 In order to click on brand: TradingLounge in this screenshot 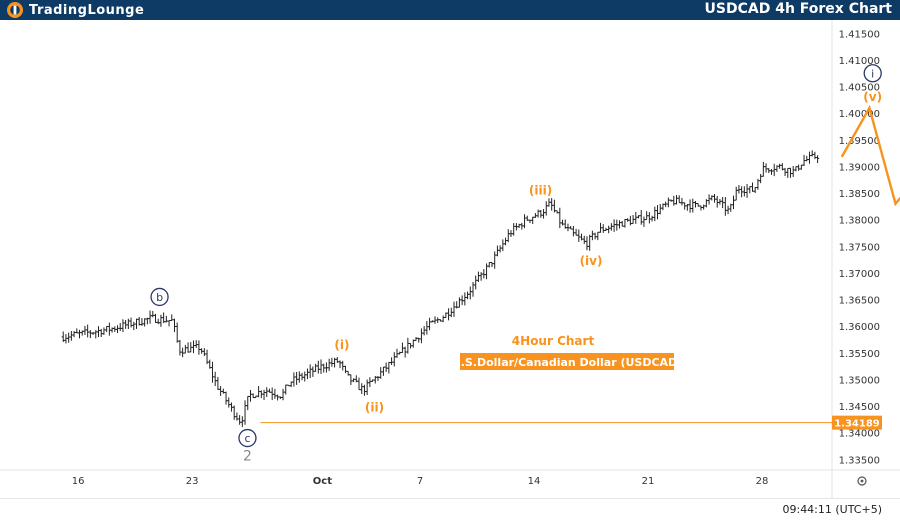, I will do `click(75, 10)`.